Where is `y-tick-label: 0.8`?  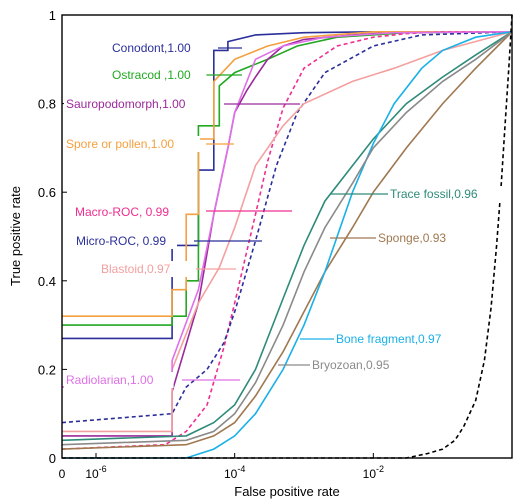
y-tick-label: 0.8 is located at coordinates (47, 104).